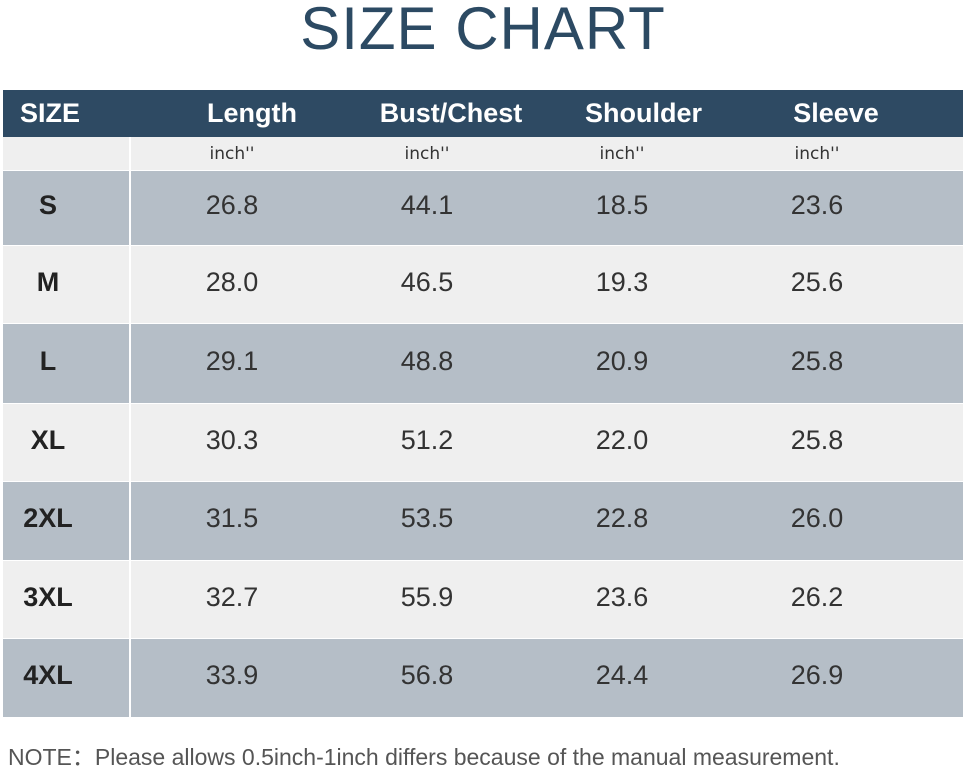 The image size is (966, 772). I want to click on title: SIZE CHART, so click(483, 31).